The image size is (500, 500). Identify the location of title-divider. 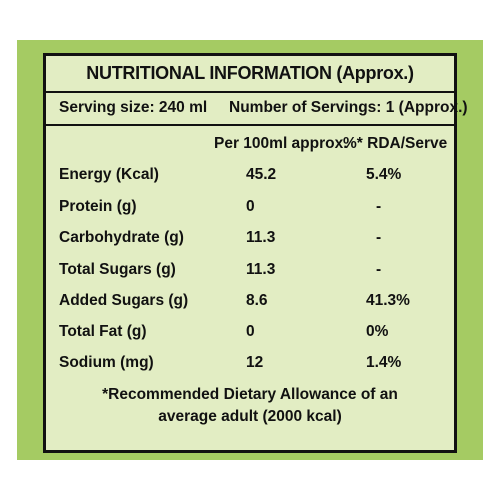
(250, 92).